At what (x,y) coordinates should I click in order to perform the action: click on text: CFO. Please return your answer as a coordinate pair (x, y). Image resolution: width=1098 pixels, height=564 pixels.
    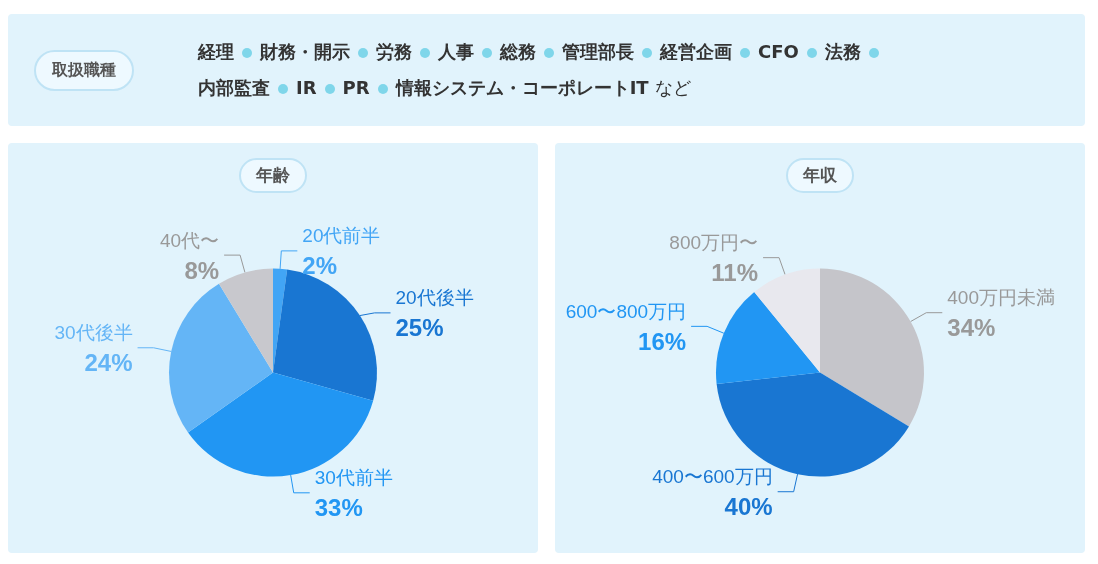
    Looking at the image, I should click on (778, 51).